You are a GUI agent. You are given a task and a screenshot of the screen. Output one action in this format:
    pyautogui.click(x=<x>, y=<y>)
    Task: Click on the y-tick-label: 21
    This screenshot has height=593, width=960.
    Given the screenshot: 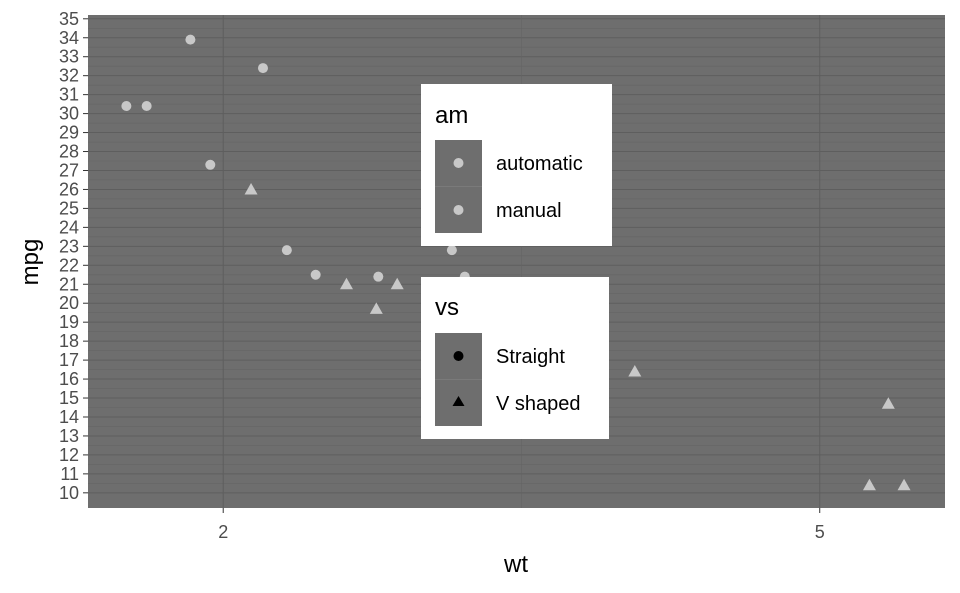 What is the action you would take?
    pyautogui.click(x=69, y=284)
    